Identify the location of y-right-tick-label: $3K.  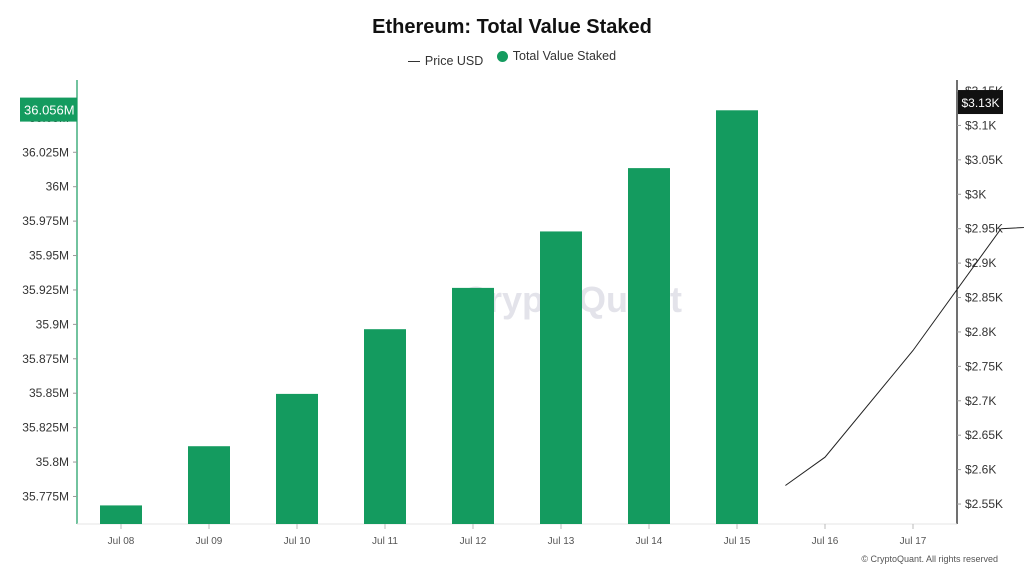
(975, 194).